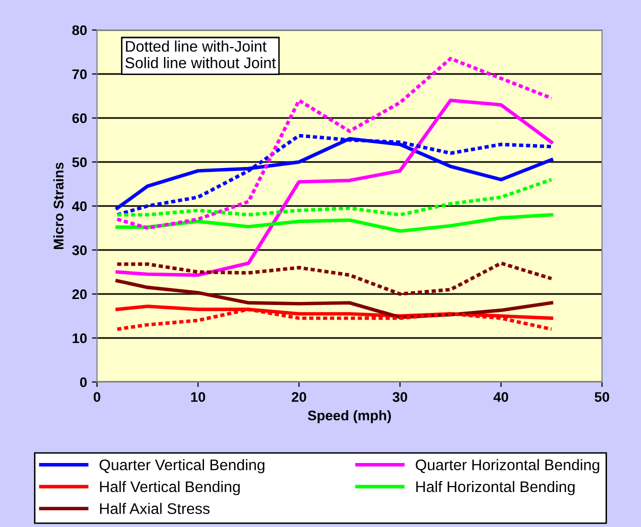  Describe the element at coordinates (97, 397) in the screenshot. I see `x-tick-label: 0` at that location.